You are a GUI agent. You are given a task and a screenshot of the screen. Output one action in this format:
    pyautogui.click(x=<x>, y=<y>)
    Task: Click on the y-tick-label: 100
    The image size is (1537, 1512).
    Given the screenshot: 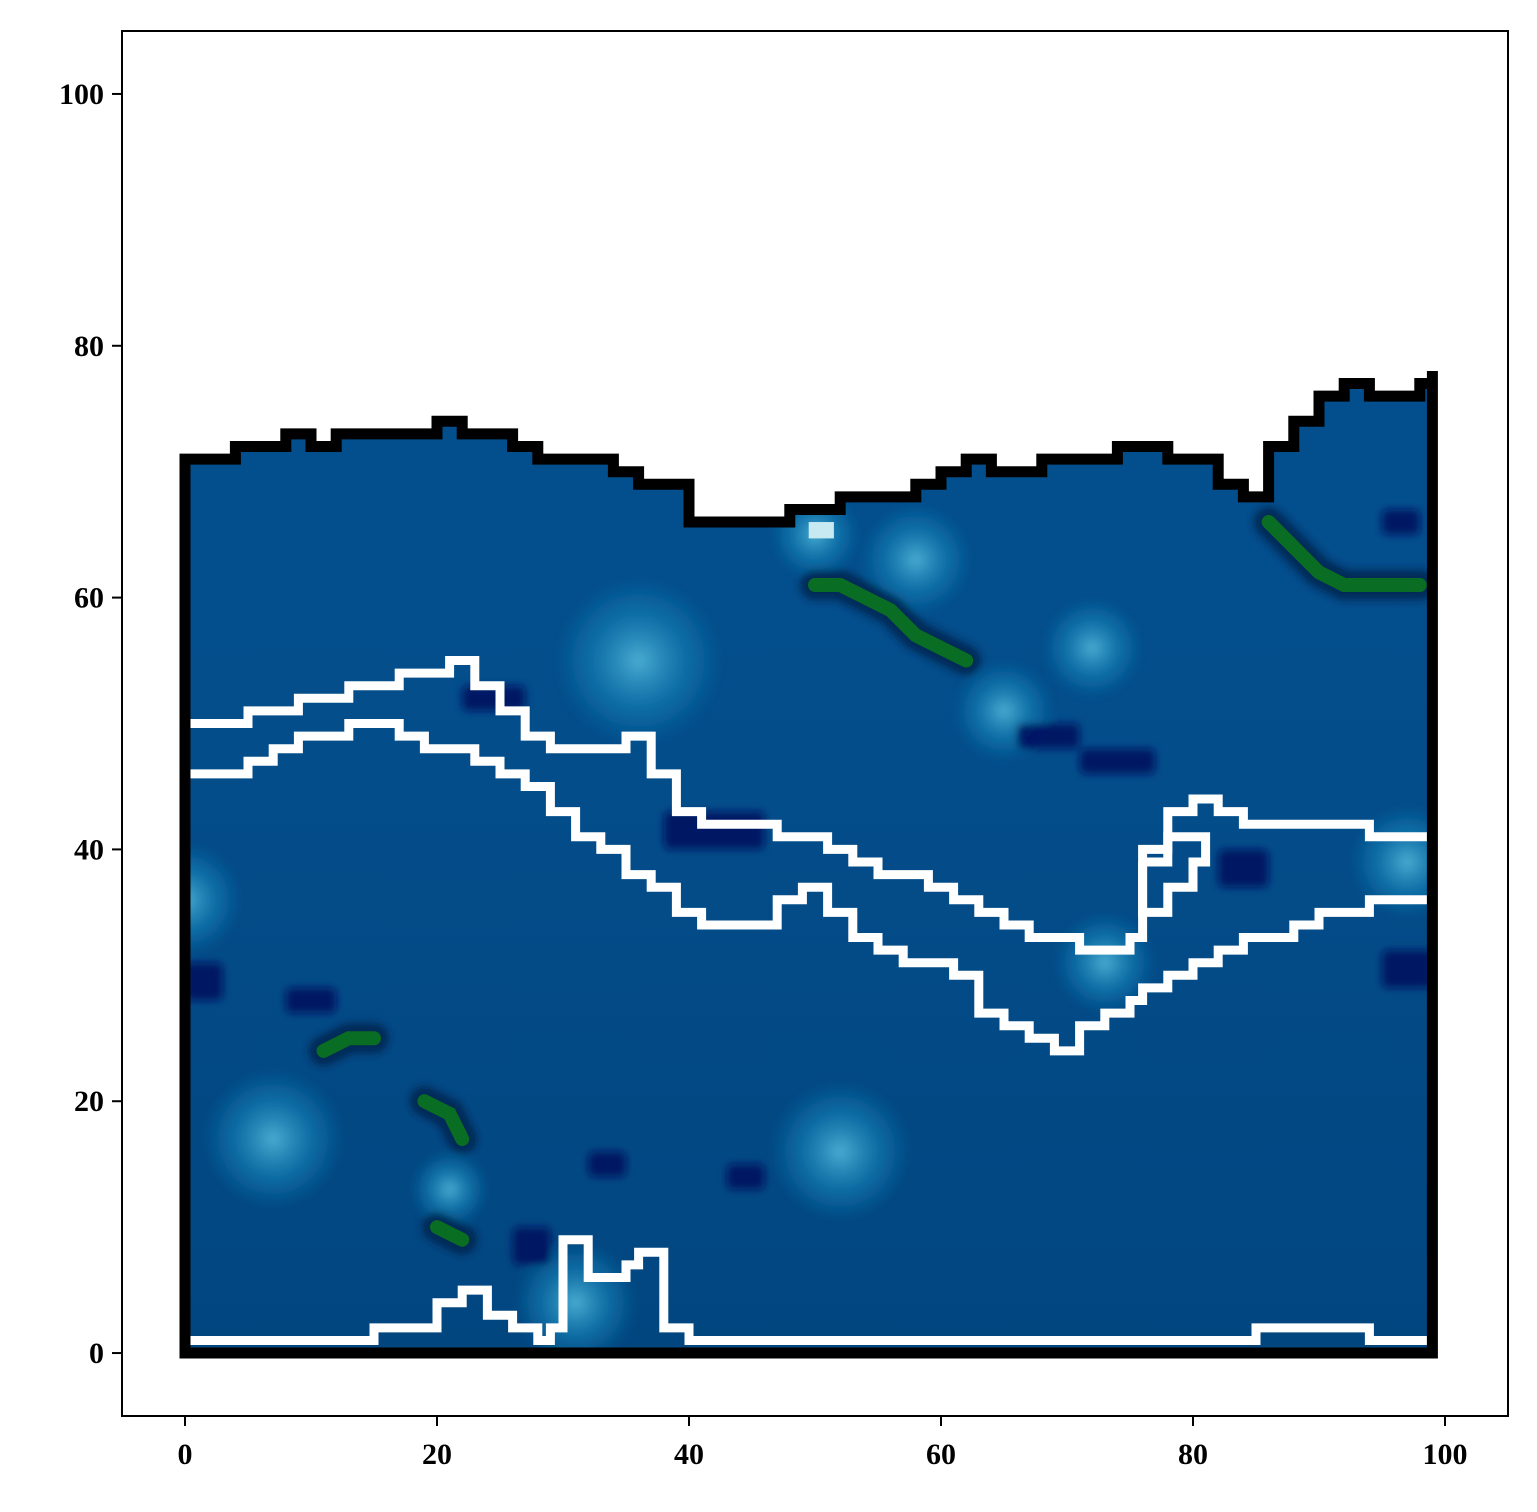 What is the action you would take?
    pyautogui.click(x=81, y=94)
    